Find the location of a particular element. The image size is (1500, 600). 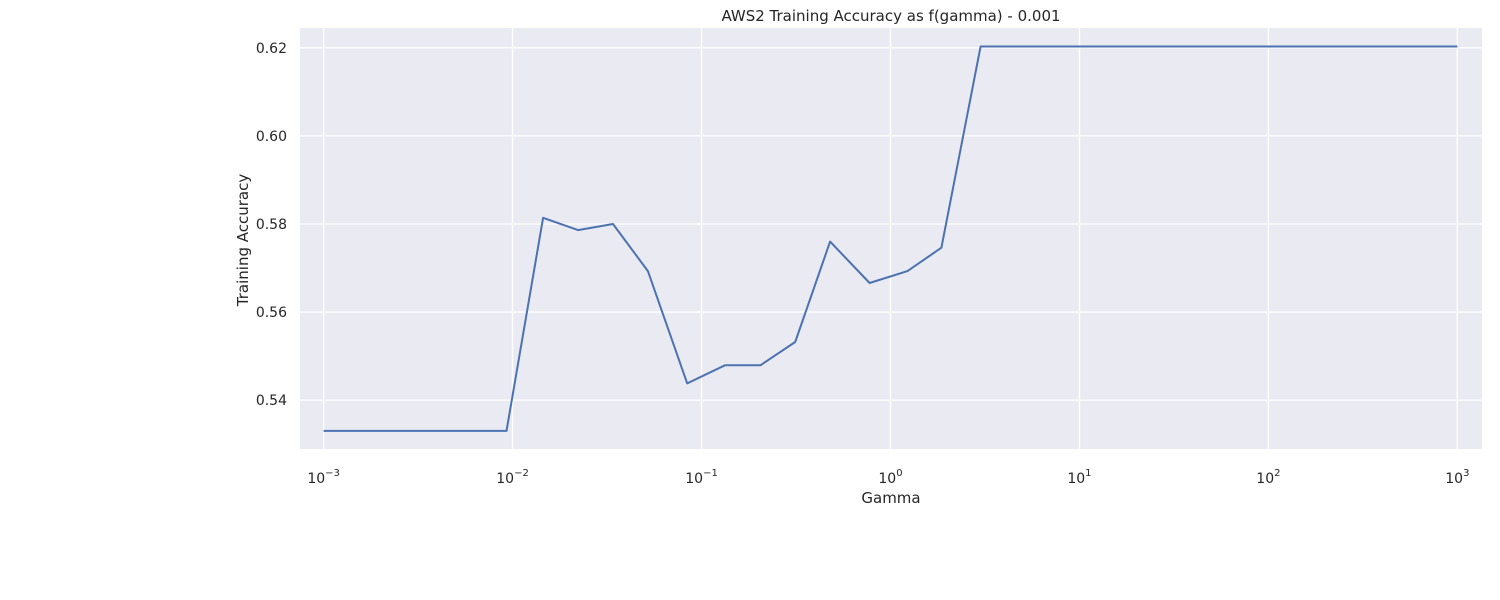

x-tick-label: 10⁰ is located at coordinates (890, 477).